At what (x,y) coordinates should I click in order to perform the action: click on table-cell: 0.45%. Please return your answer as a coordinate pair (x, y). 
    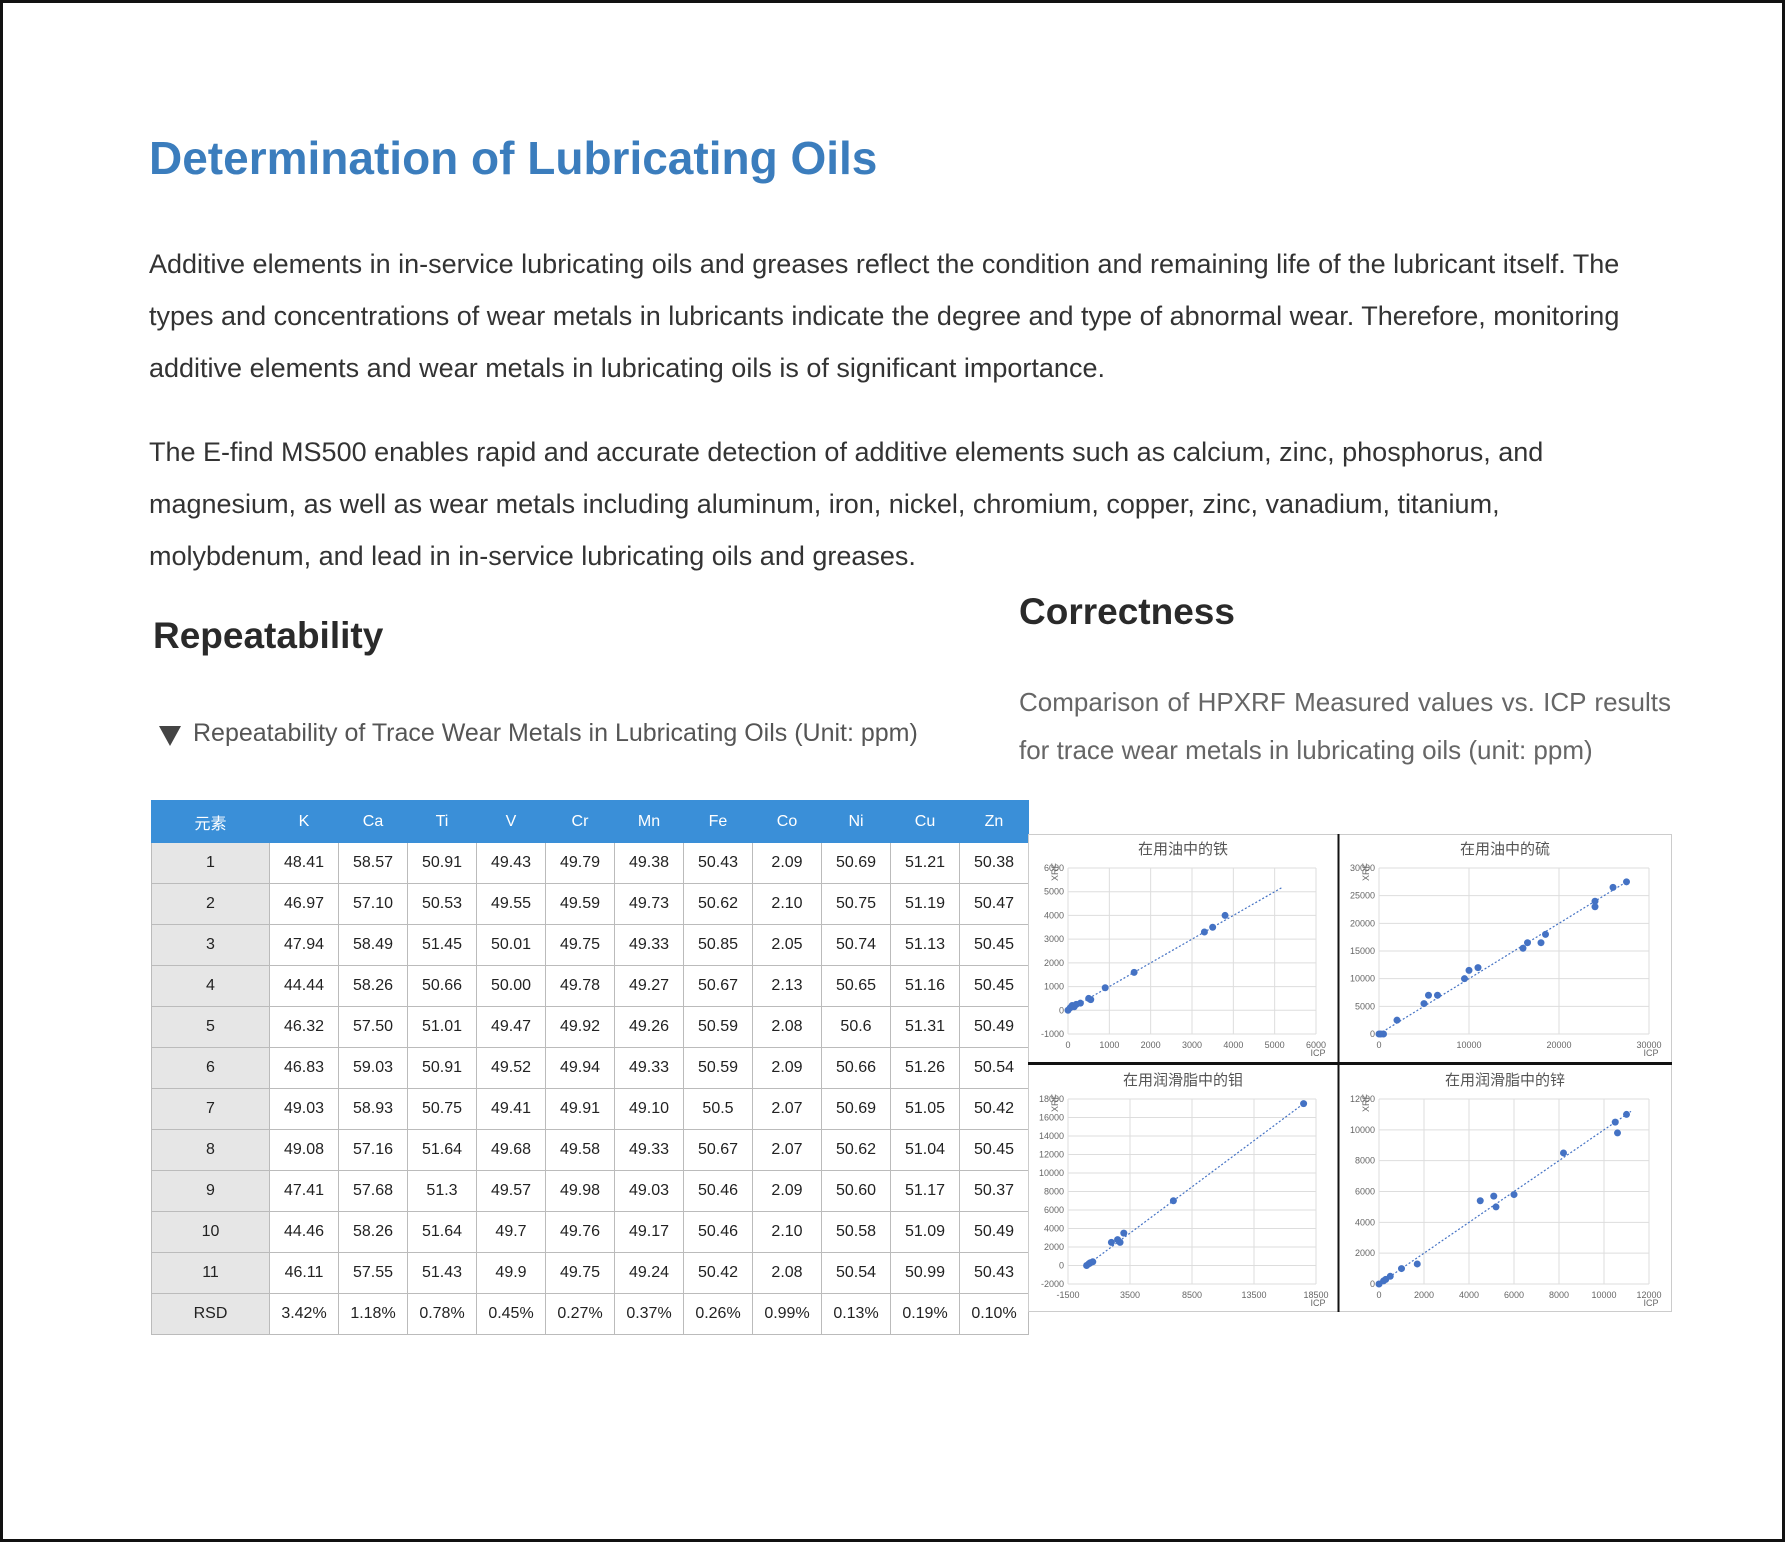
    Looking at the image, I should click on (511, 1314).